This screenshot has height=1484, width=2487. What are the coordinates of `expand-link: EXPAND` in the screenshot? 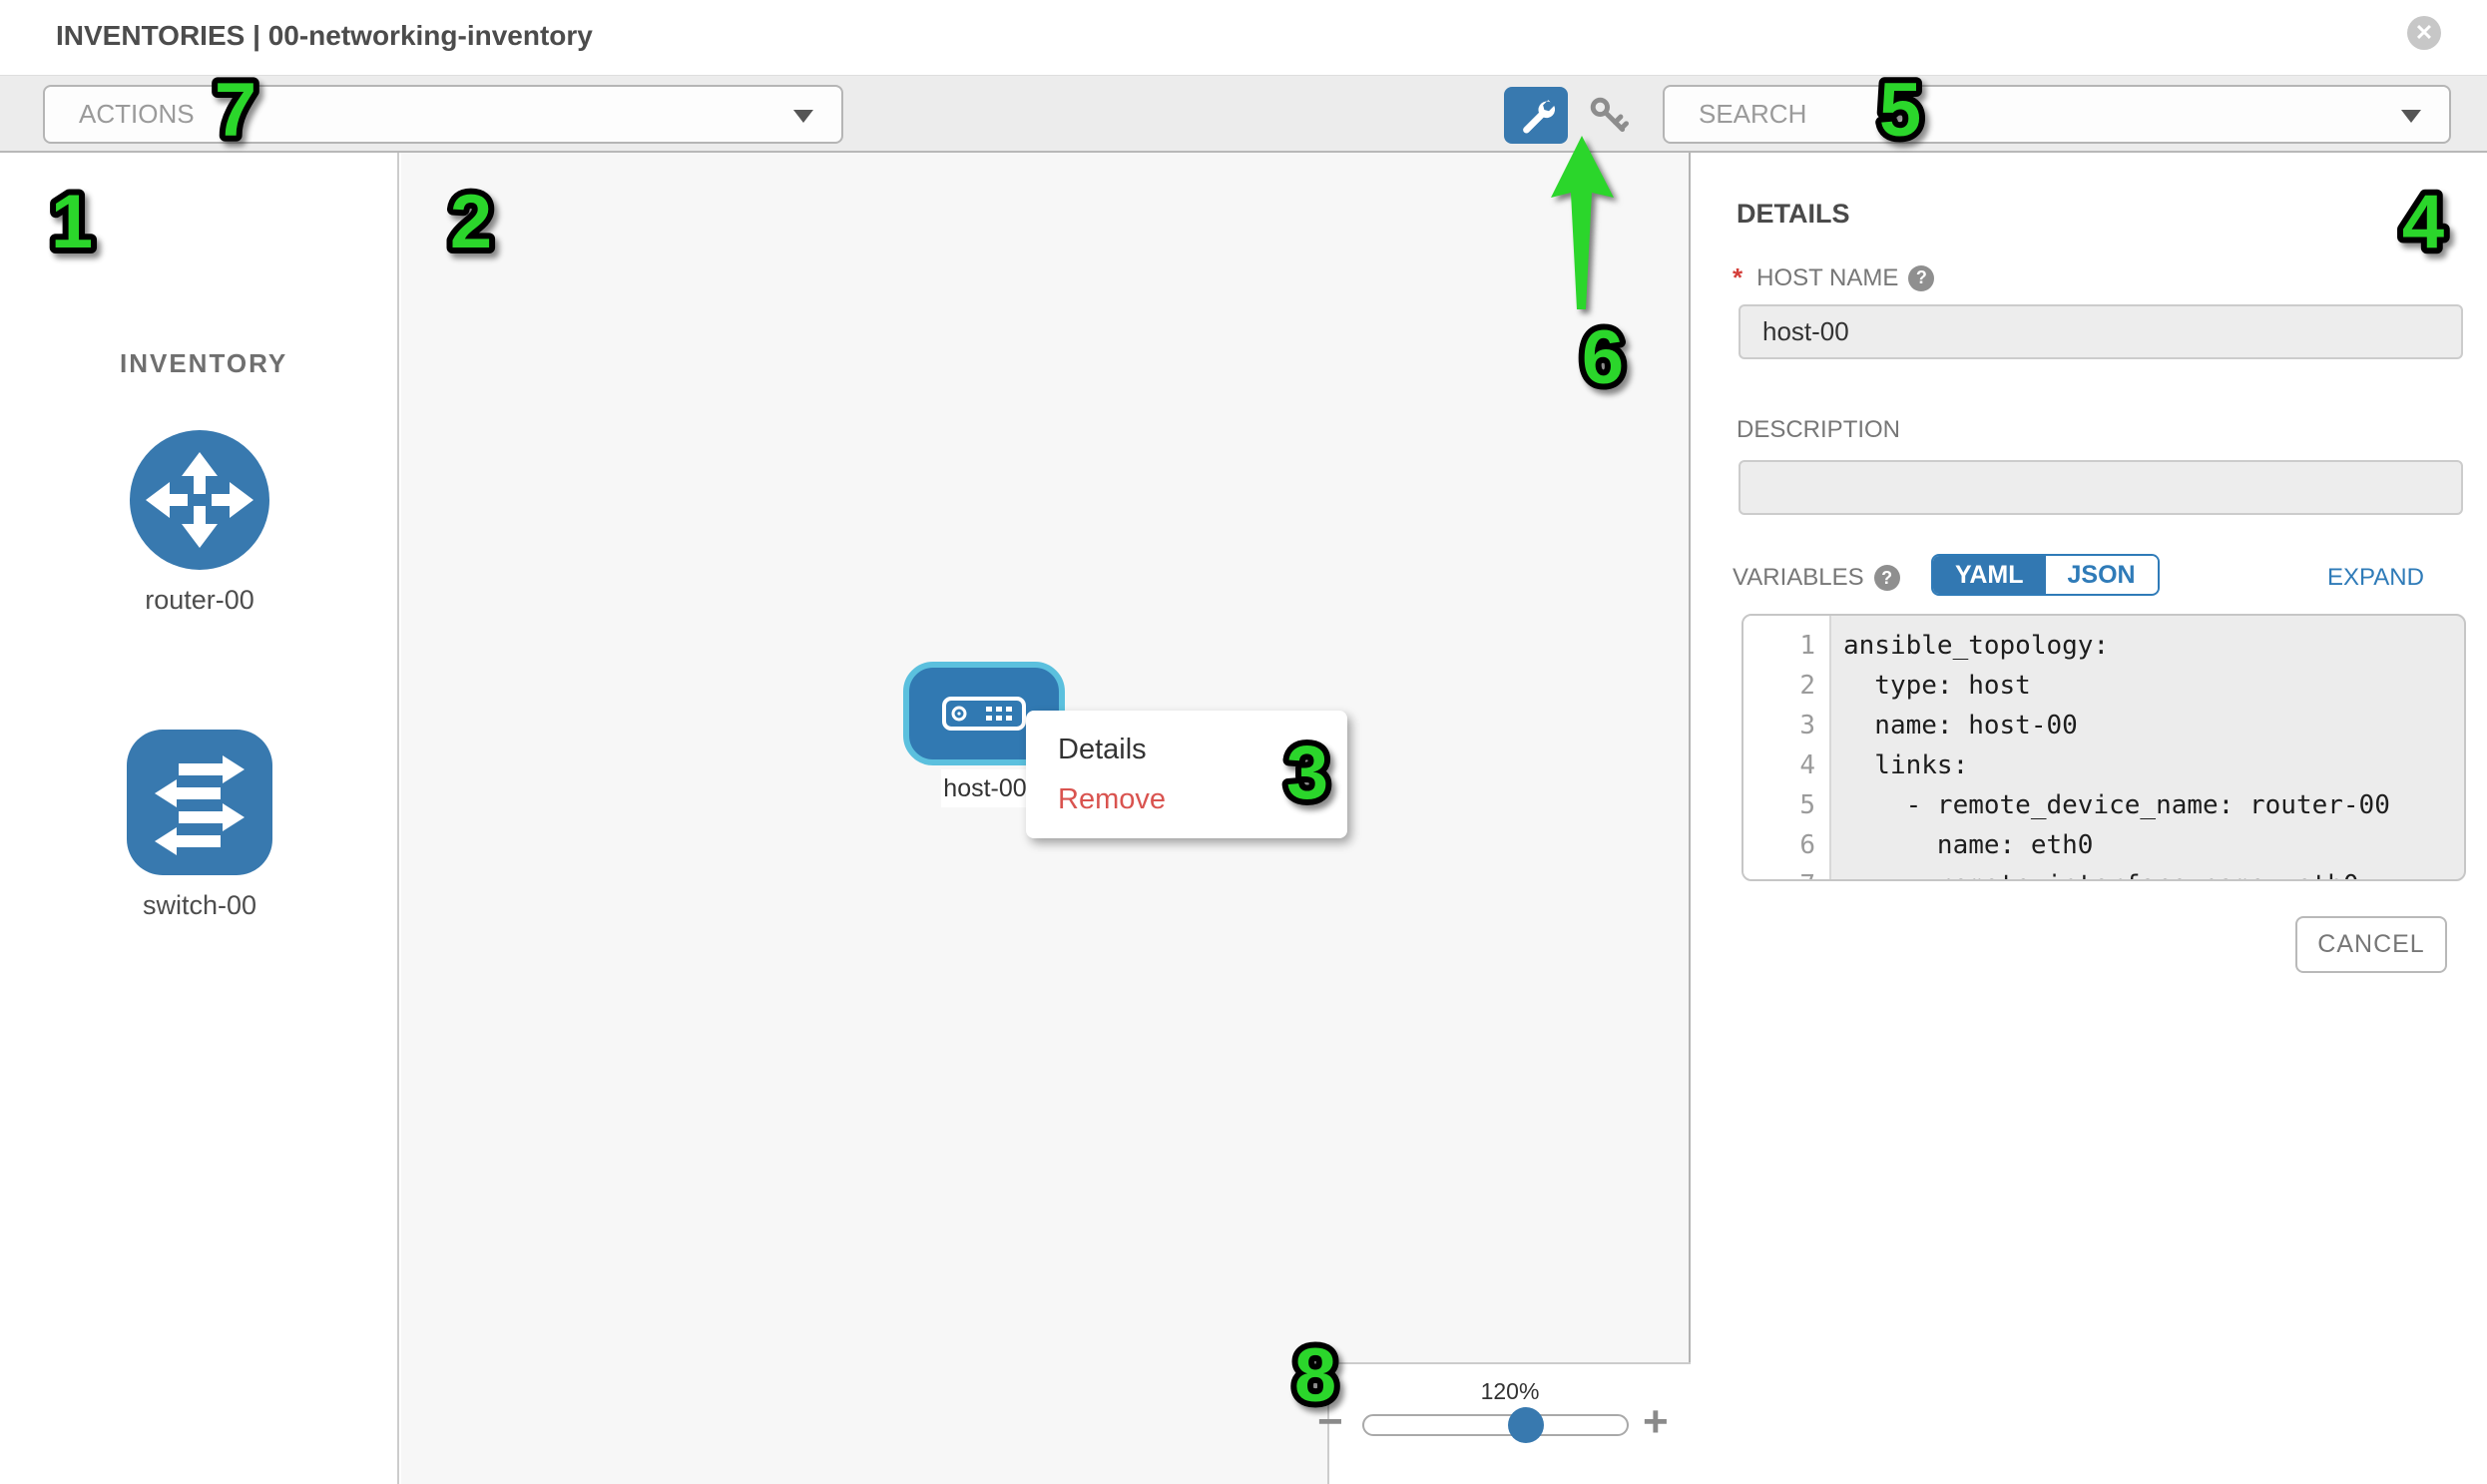 It's located at (2375, 577).